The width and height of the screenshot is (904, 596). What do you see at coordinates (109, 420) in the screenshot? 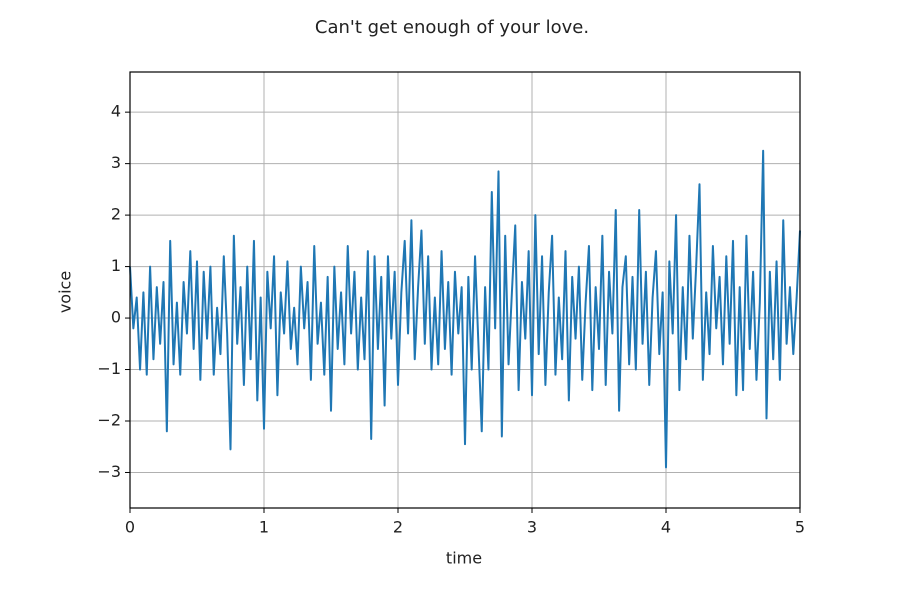
I see `y-tick-label: −2` at bounding box center [109, 420].